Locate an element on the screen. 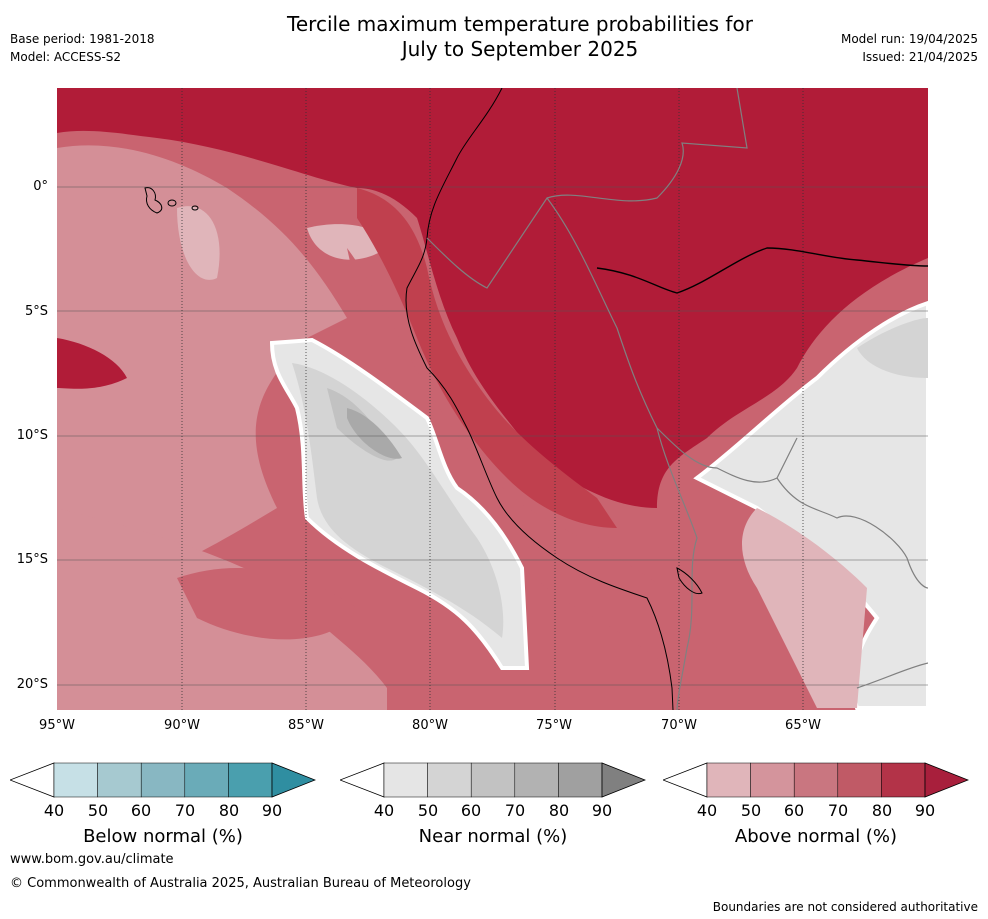 Image resolution: width=988 pixels, height=919 pixels. cb-above-tick: 40 is located at coordinates (707, 810).